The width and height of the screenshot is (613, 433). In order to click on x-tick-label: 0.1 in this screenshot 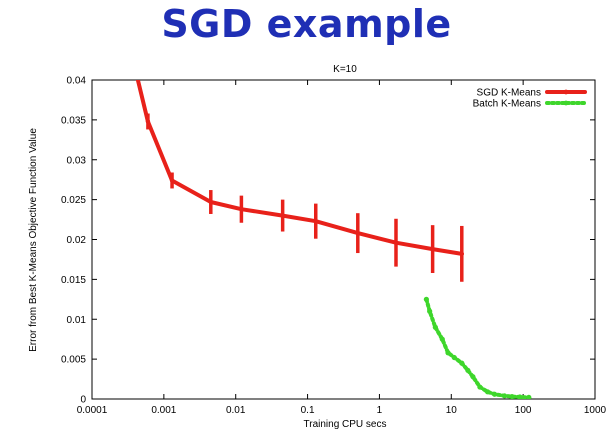, I will do `click(308, 410)`.